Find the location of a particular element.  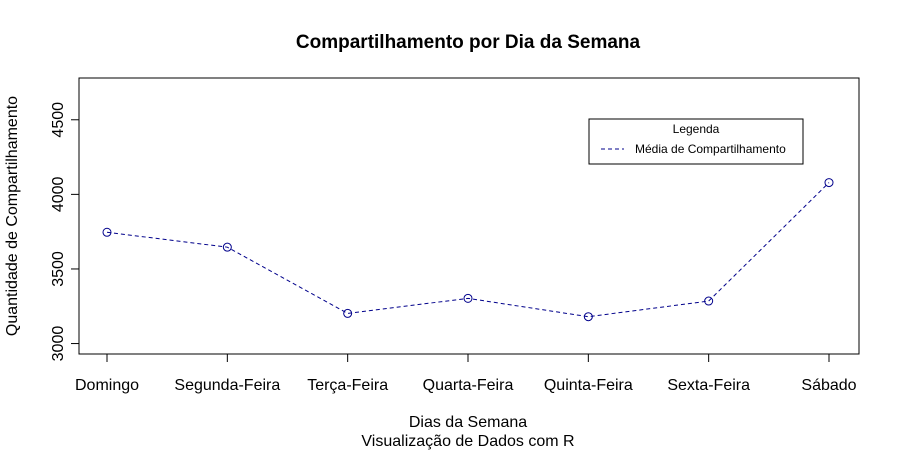

x-tick-label: Sexta-Feira is located at coordinates (708, 385).